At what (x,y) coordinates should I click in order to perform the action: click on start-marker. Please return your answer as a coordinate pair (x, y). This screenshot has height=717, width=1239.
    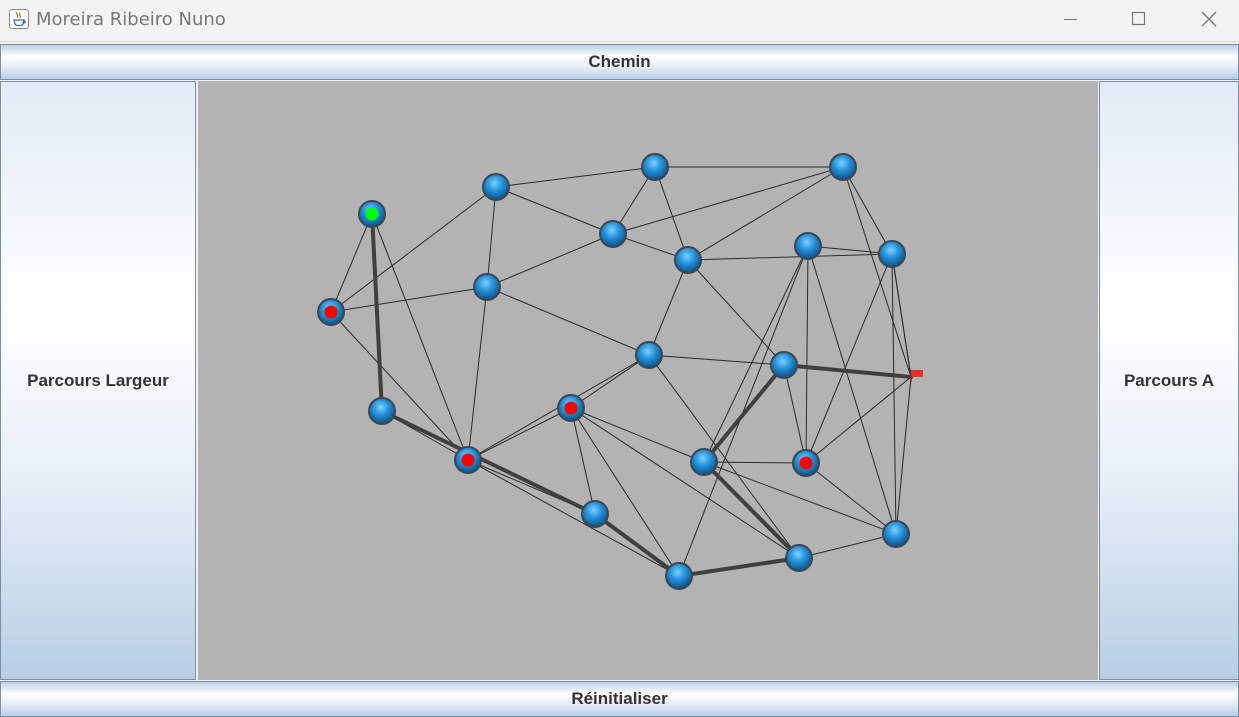
    Looking at the image, I should click on (372, 214).